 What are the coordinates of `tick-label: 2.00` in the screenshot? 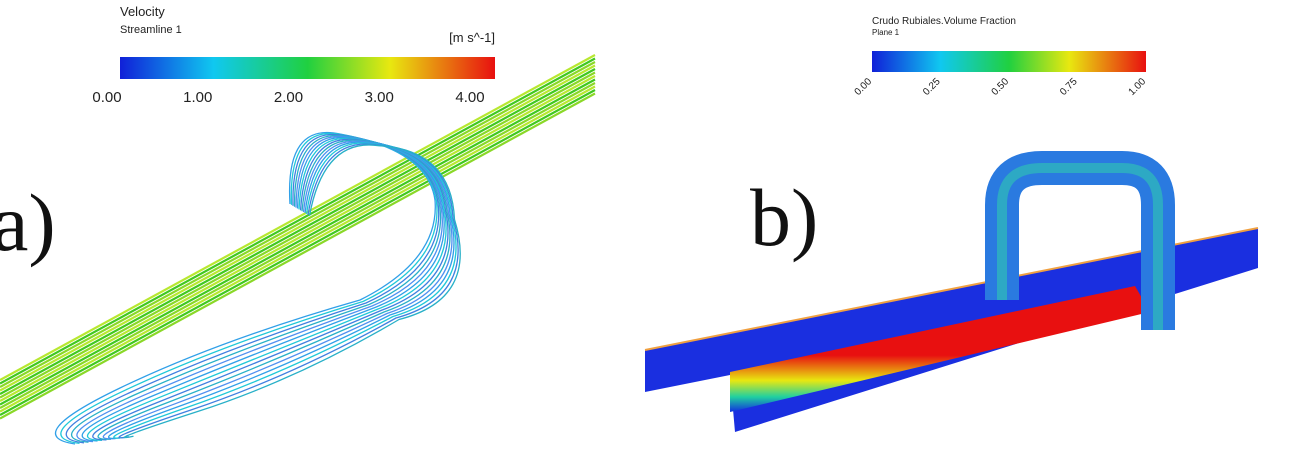 It's located at (288, 97).